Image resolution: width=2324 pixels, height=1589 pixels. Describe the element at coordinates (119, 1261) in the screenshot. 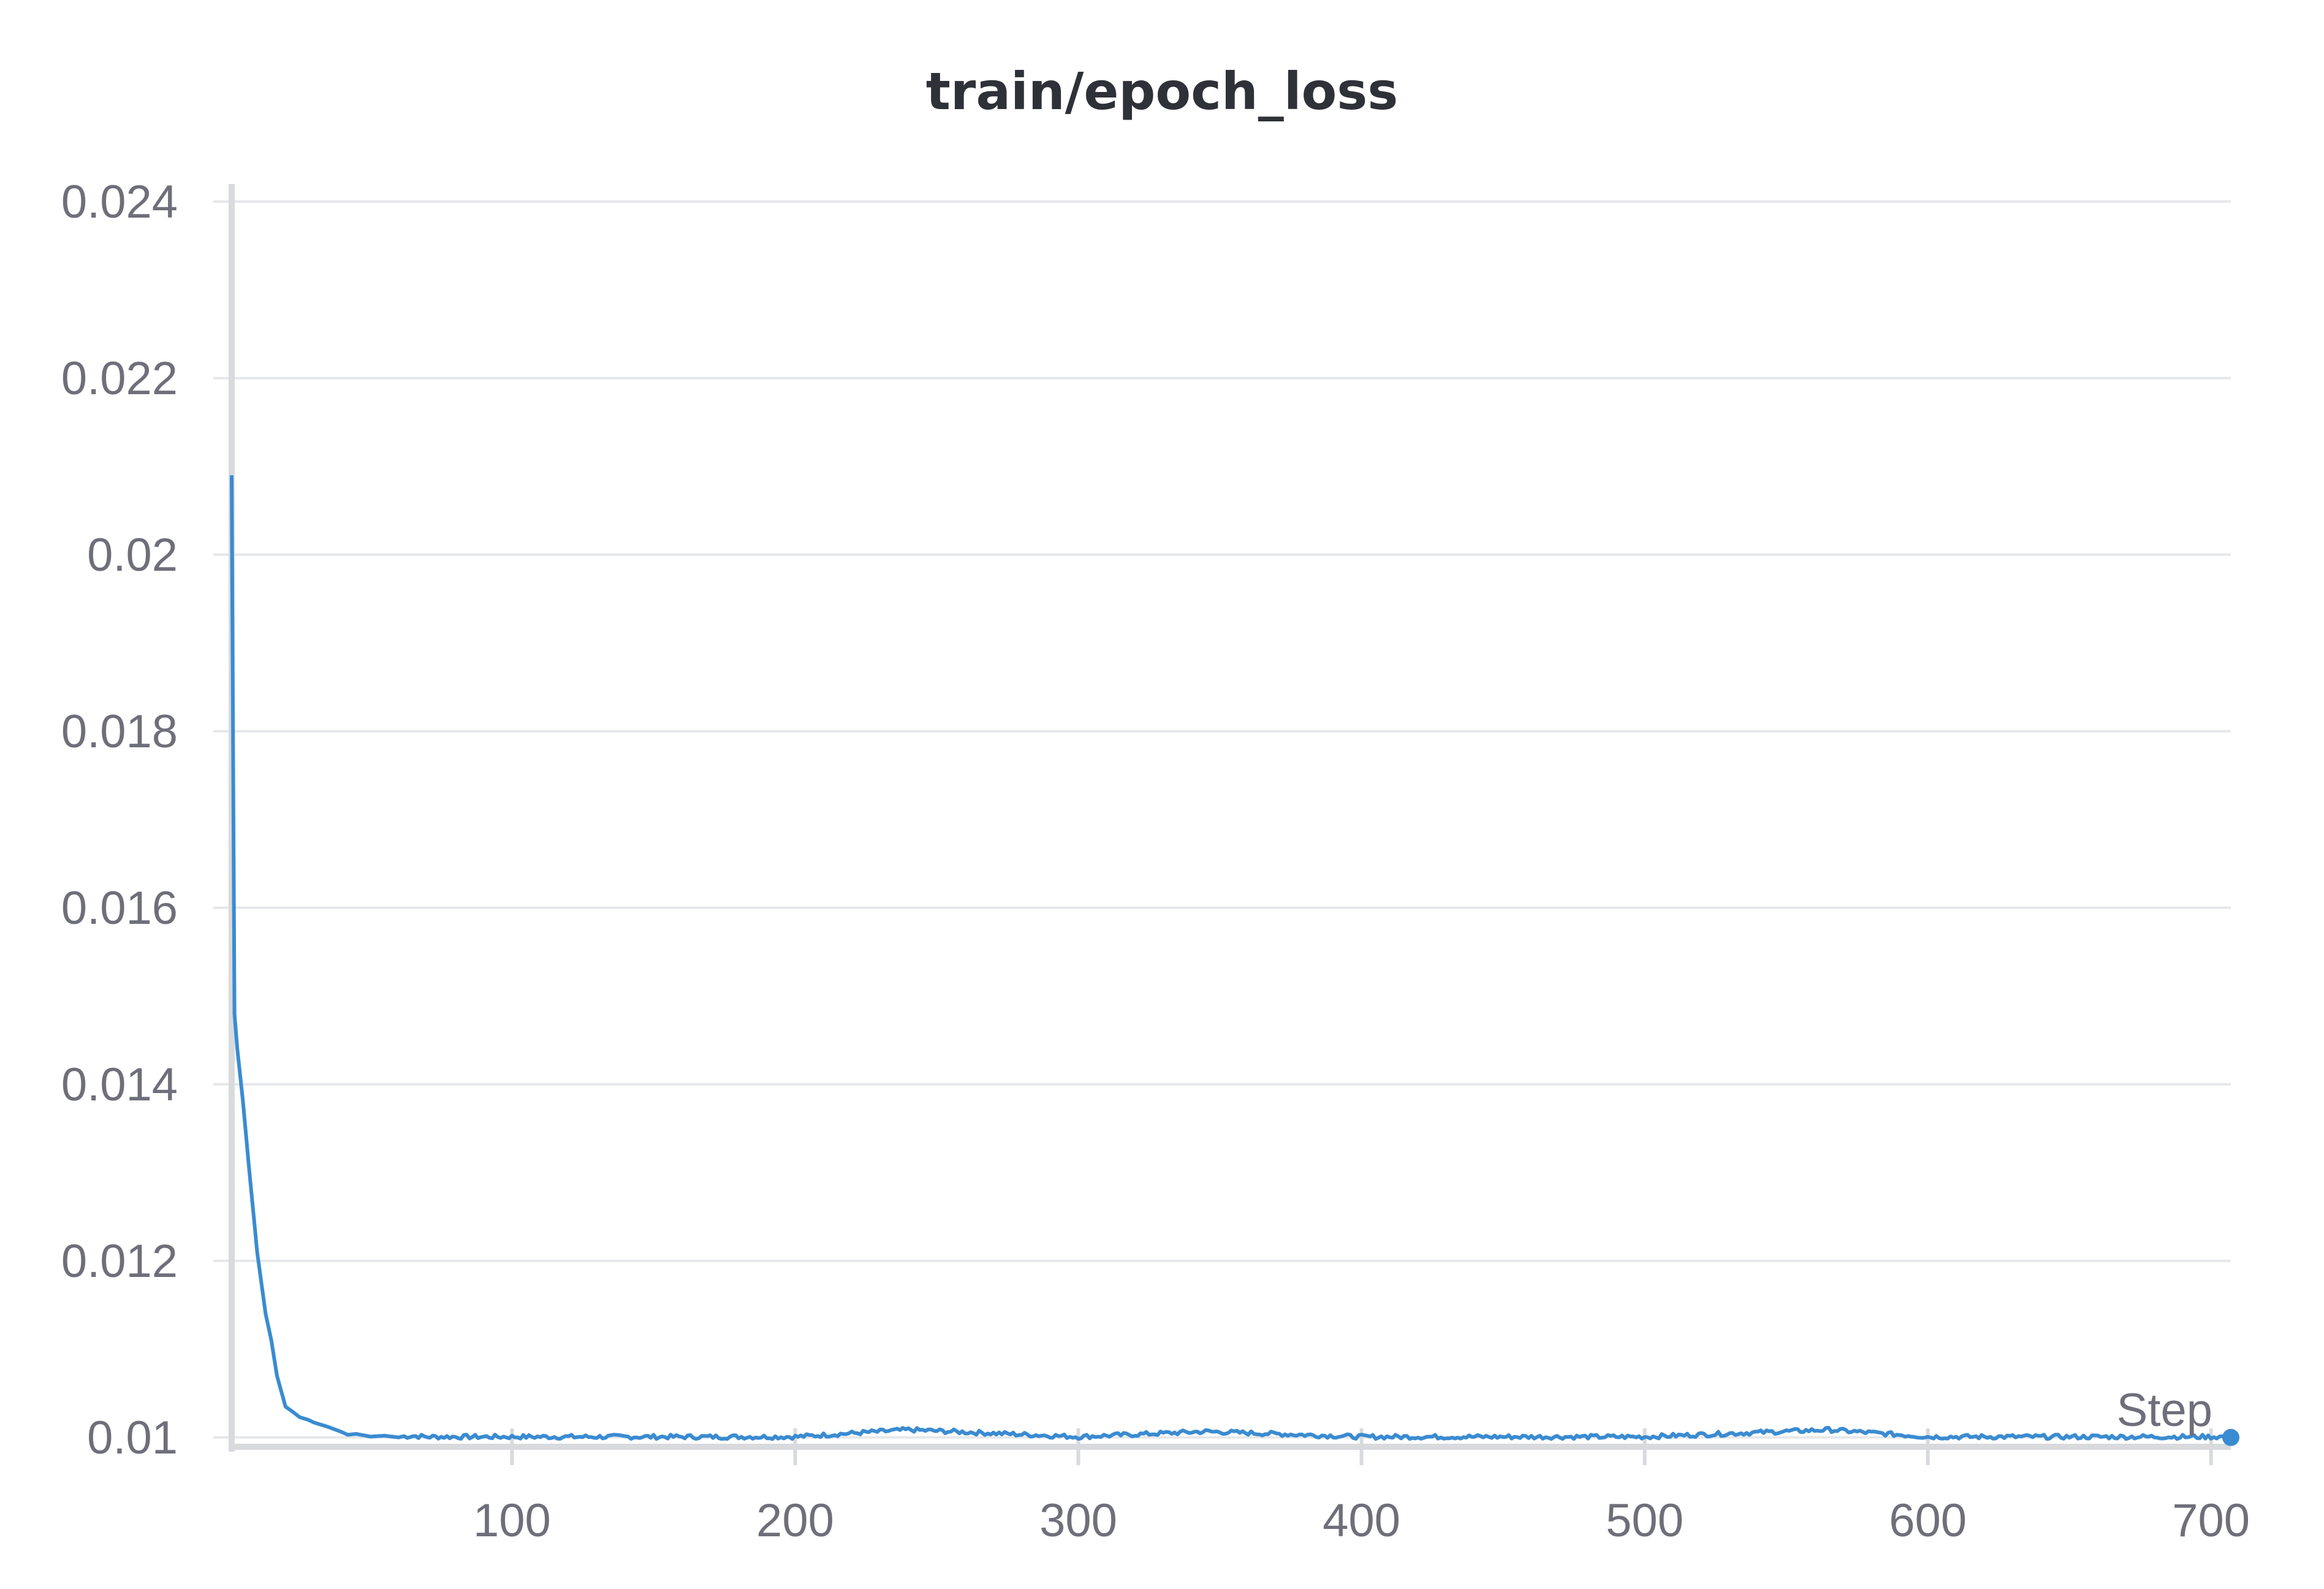

I see `y-tick-label: 0.012` at that location.